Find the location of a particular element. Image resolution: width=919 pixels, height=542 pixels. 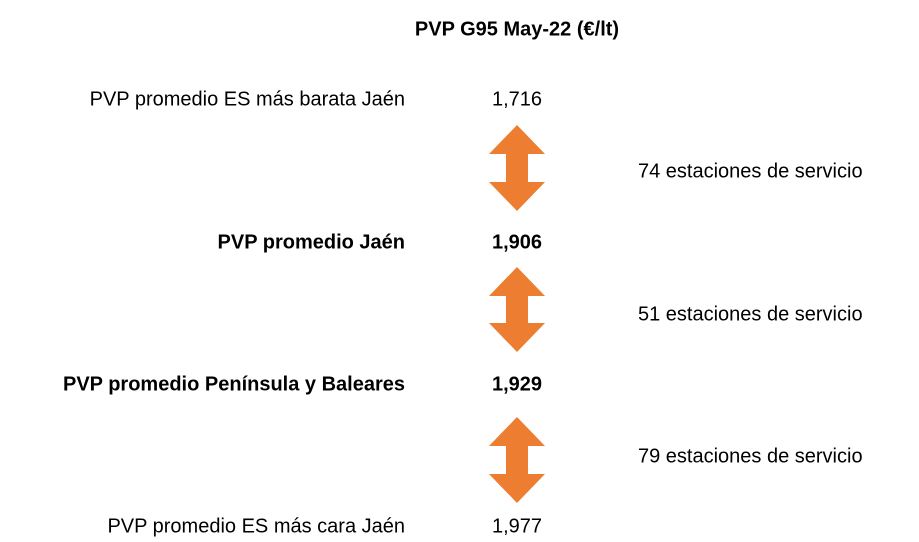

row-label: PVP promedio ES más barata Jaén is located at coordinates (247, 99).